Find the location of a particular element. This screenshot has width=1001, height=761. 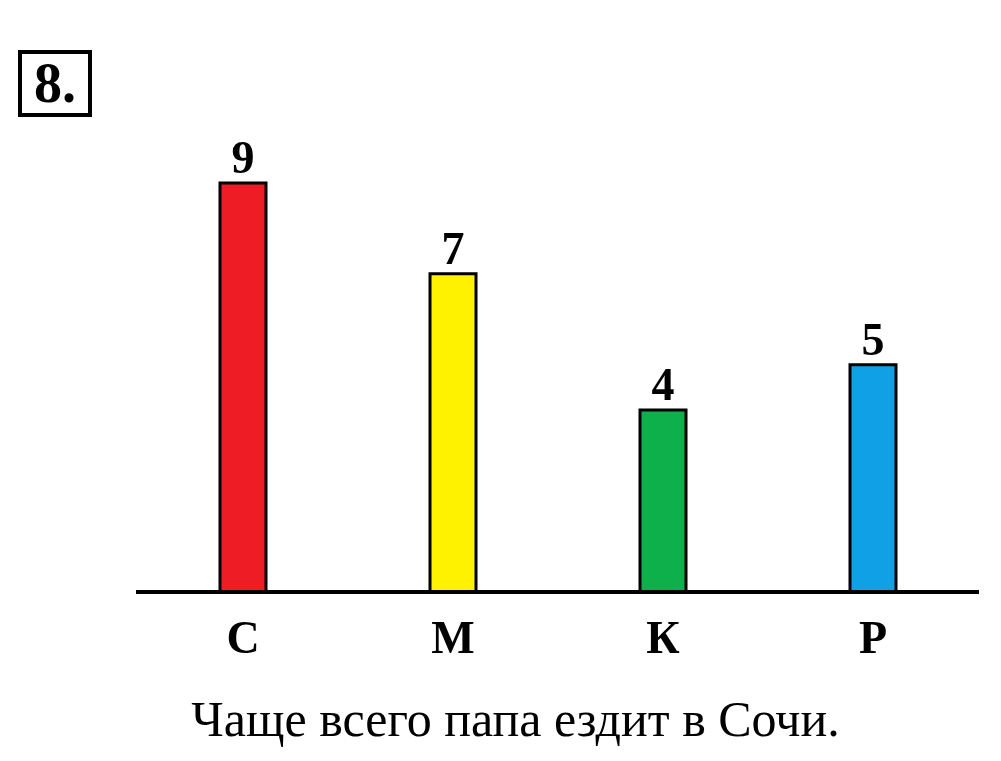

data-label: 9 is located at coordinates (243, 157).